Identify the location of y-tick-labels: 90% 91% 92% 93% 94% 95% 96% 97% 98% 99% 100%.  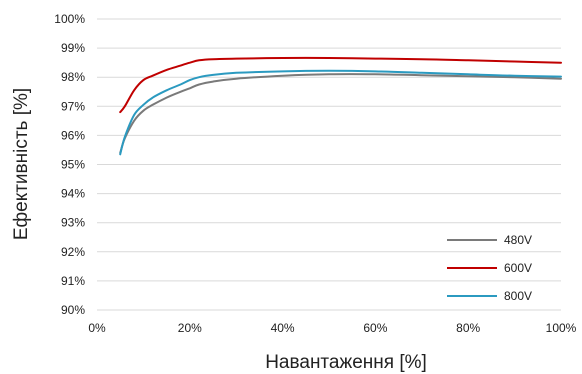
(69, 164).